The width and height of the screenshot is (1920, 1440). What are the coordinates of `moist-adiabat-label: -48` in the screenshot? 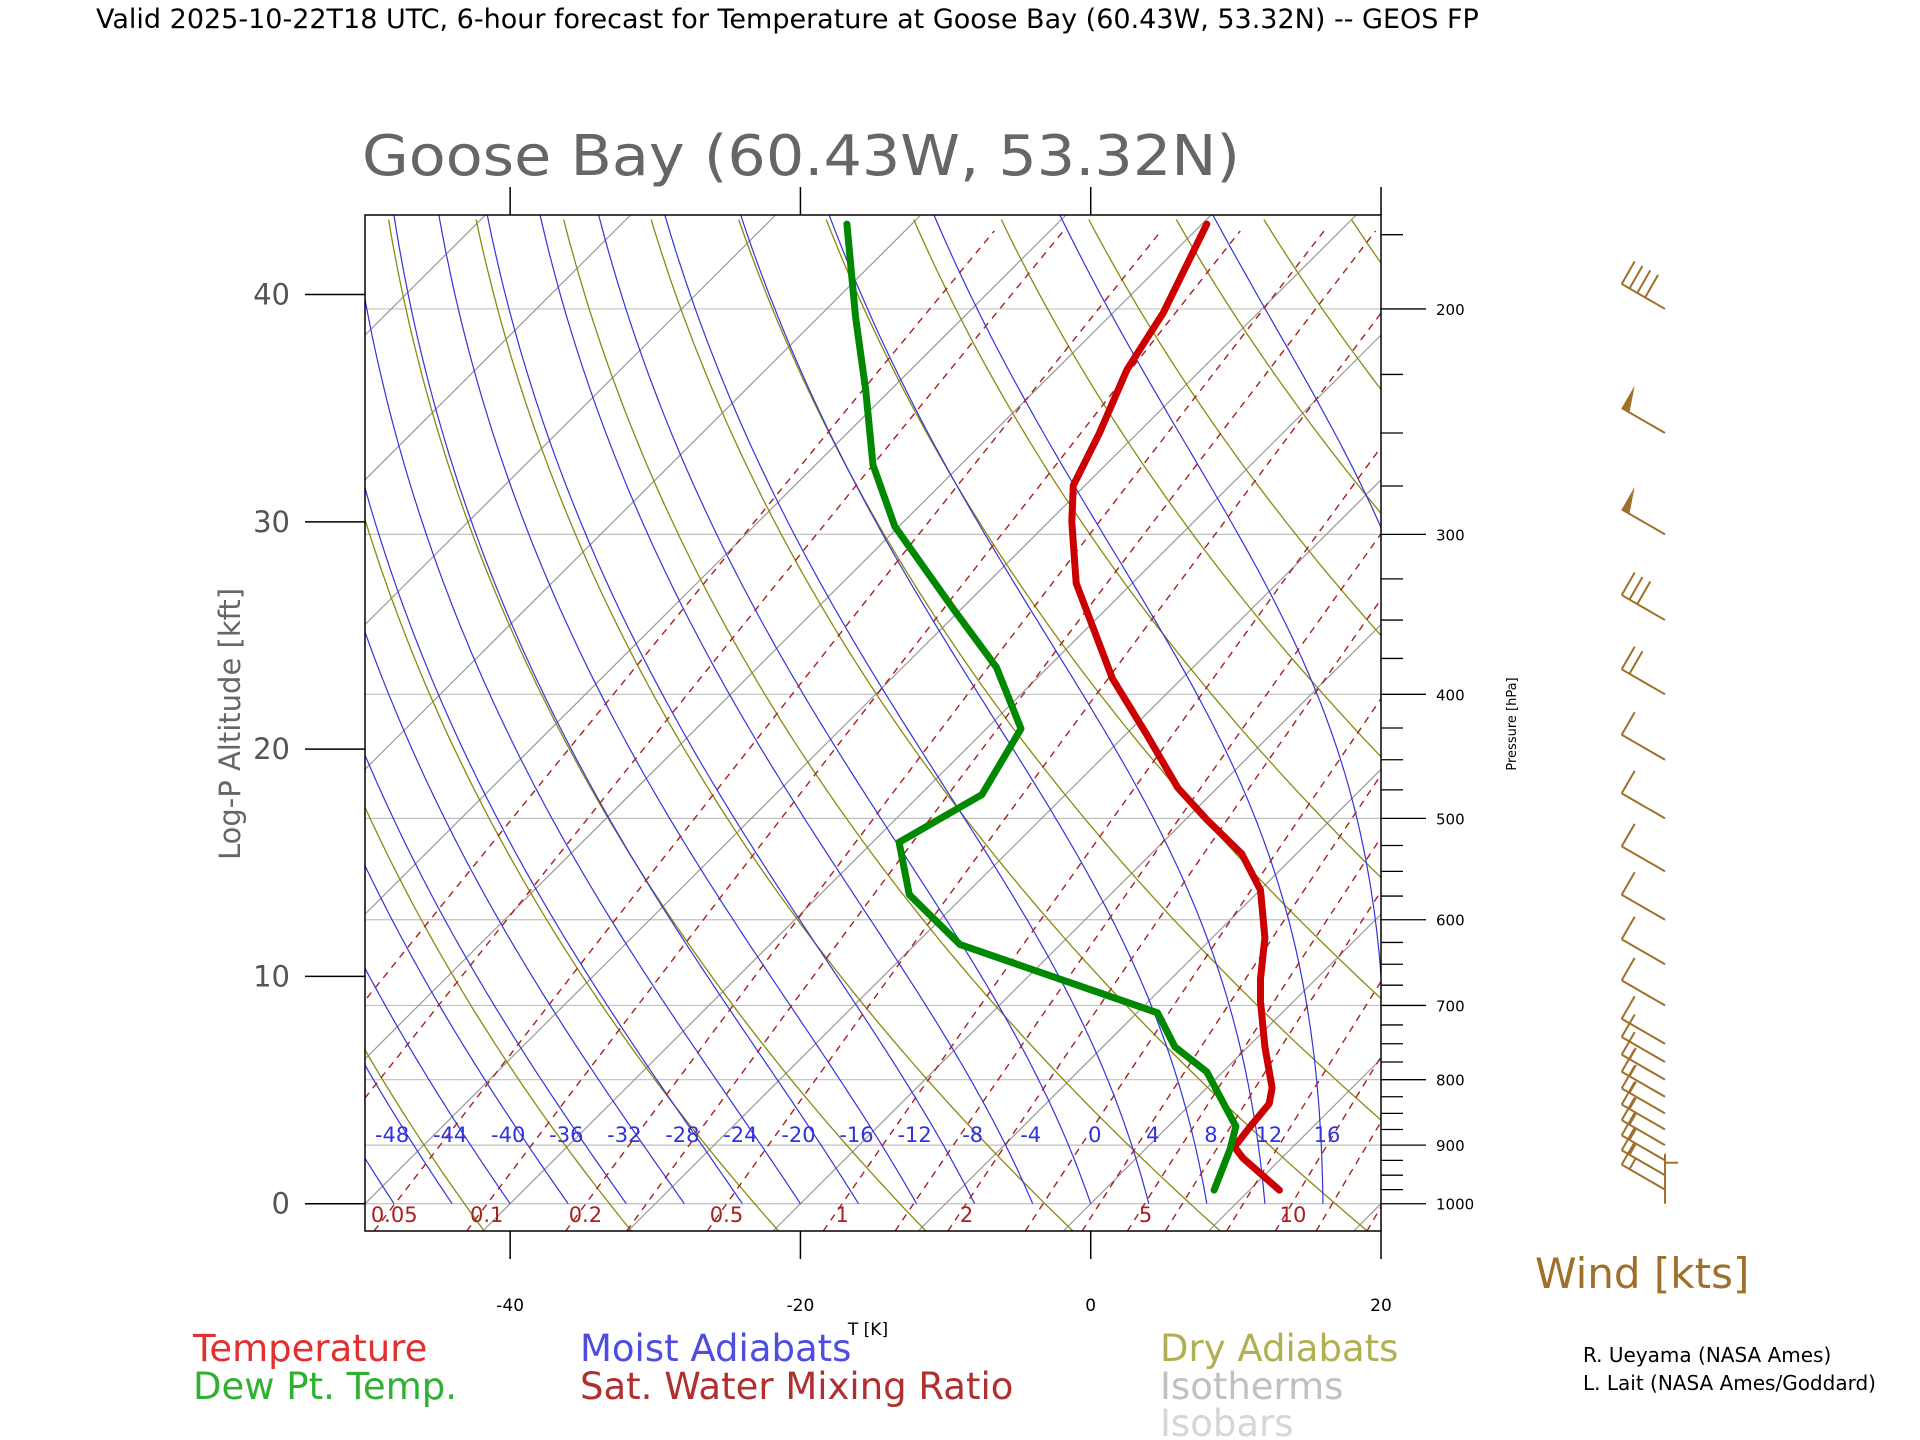 It's located at (392, 1135).